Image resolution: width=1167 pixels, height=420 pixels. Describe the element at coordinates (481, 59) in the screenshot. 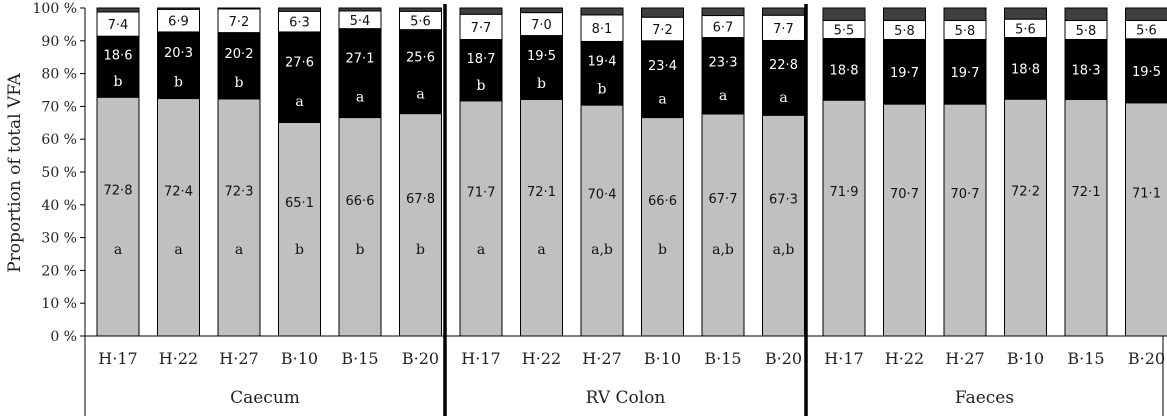

I see `data-label-middle: 18·7` at that location.